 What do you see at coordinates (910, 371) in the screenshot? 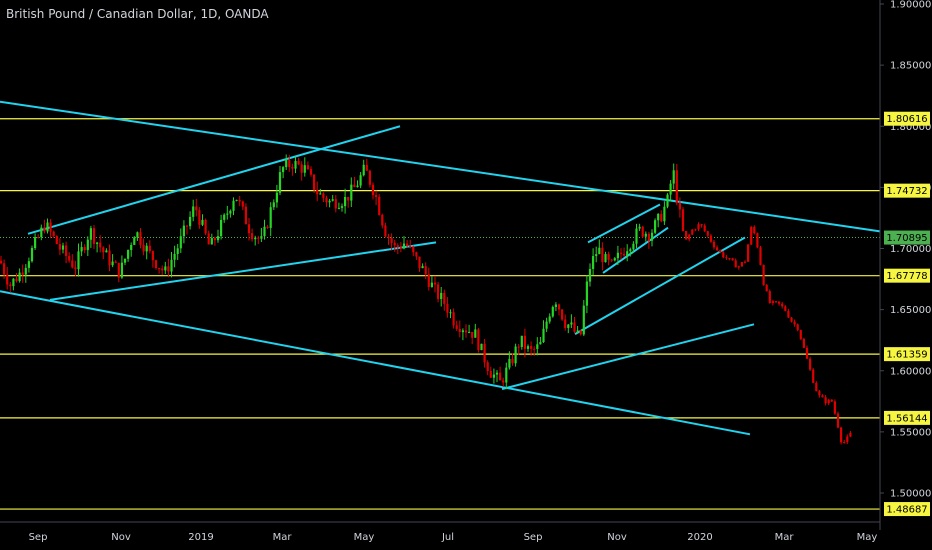
I see `price-tick-label: 1.60000` at bounding box center [910, 371].